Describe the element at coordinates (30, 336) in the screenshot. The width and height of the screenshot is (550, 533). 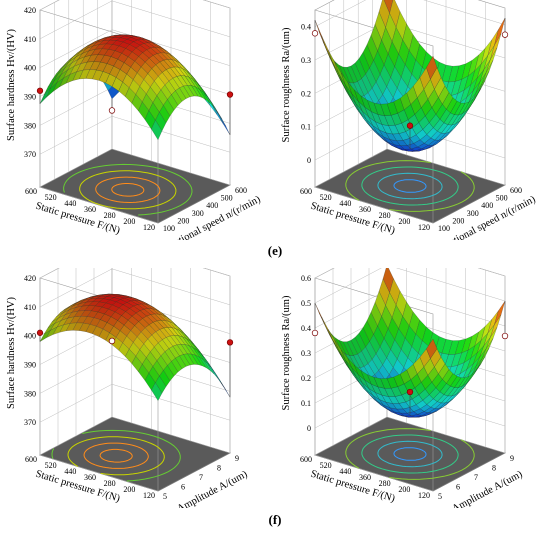
I see `z-tick-label: 400` at that location.